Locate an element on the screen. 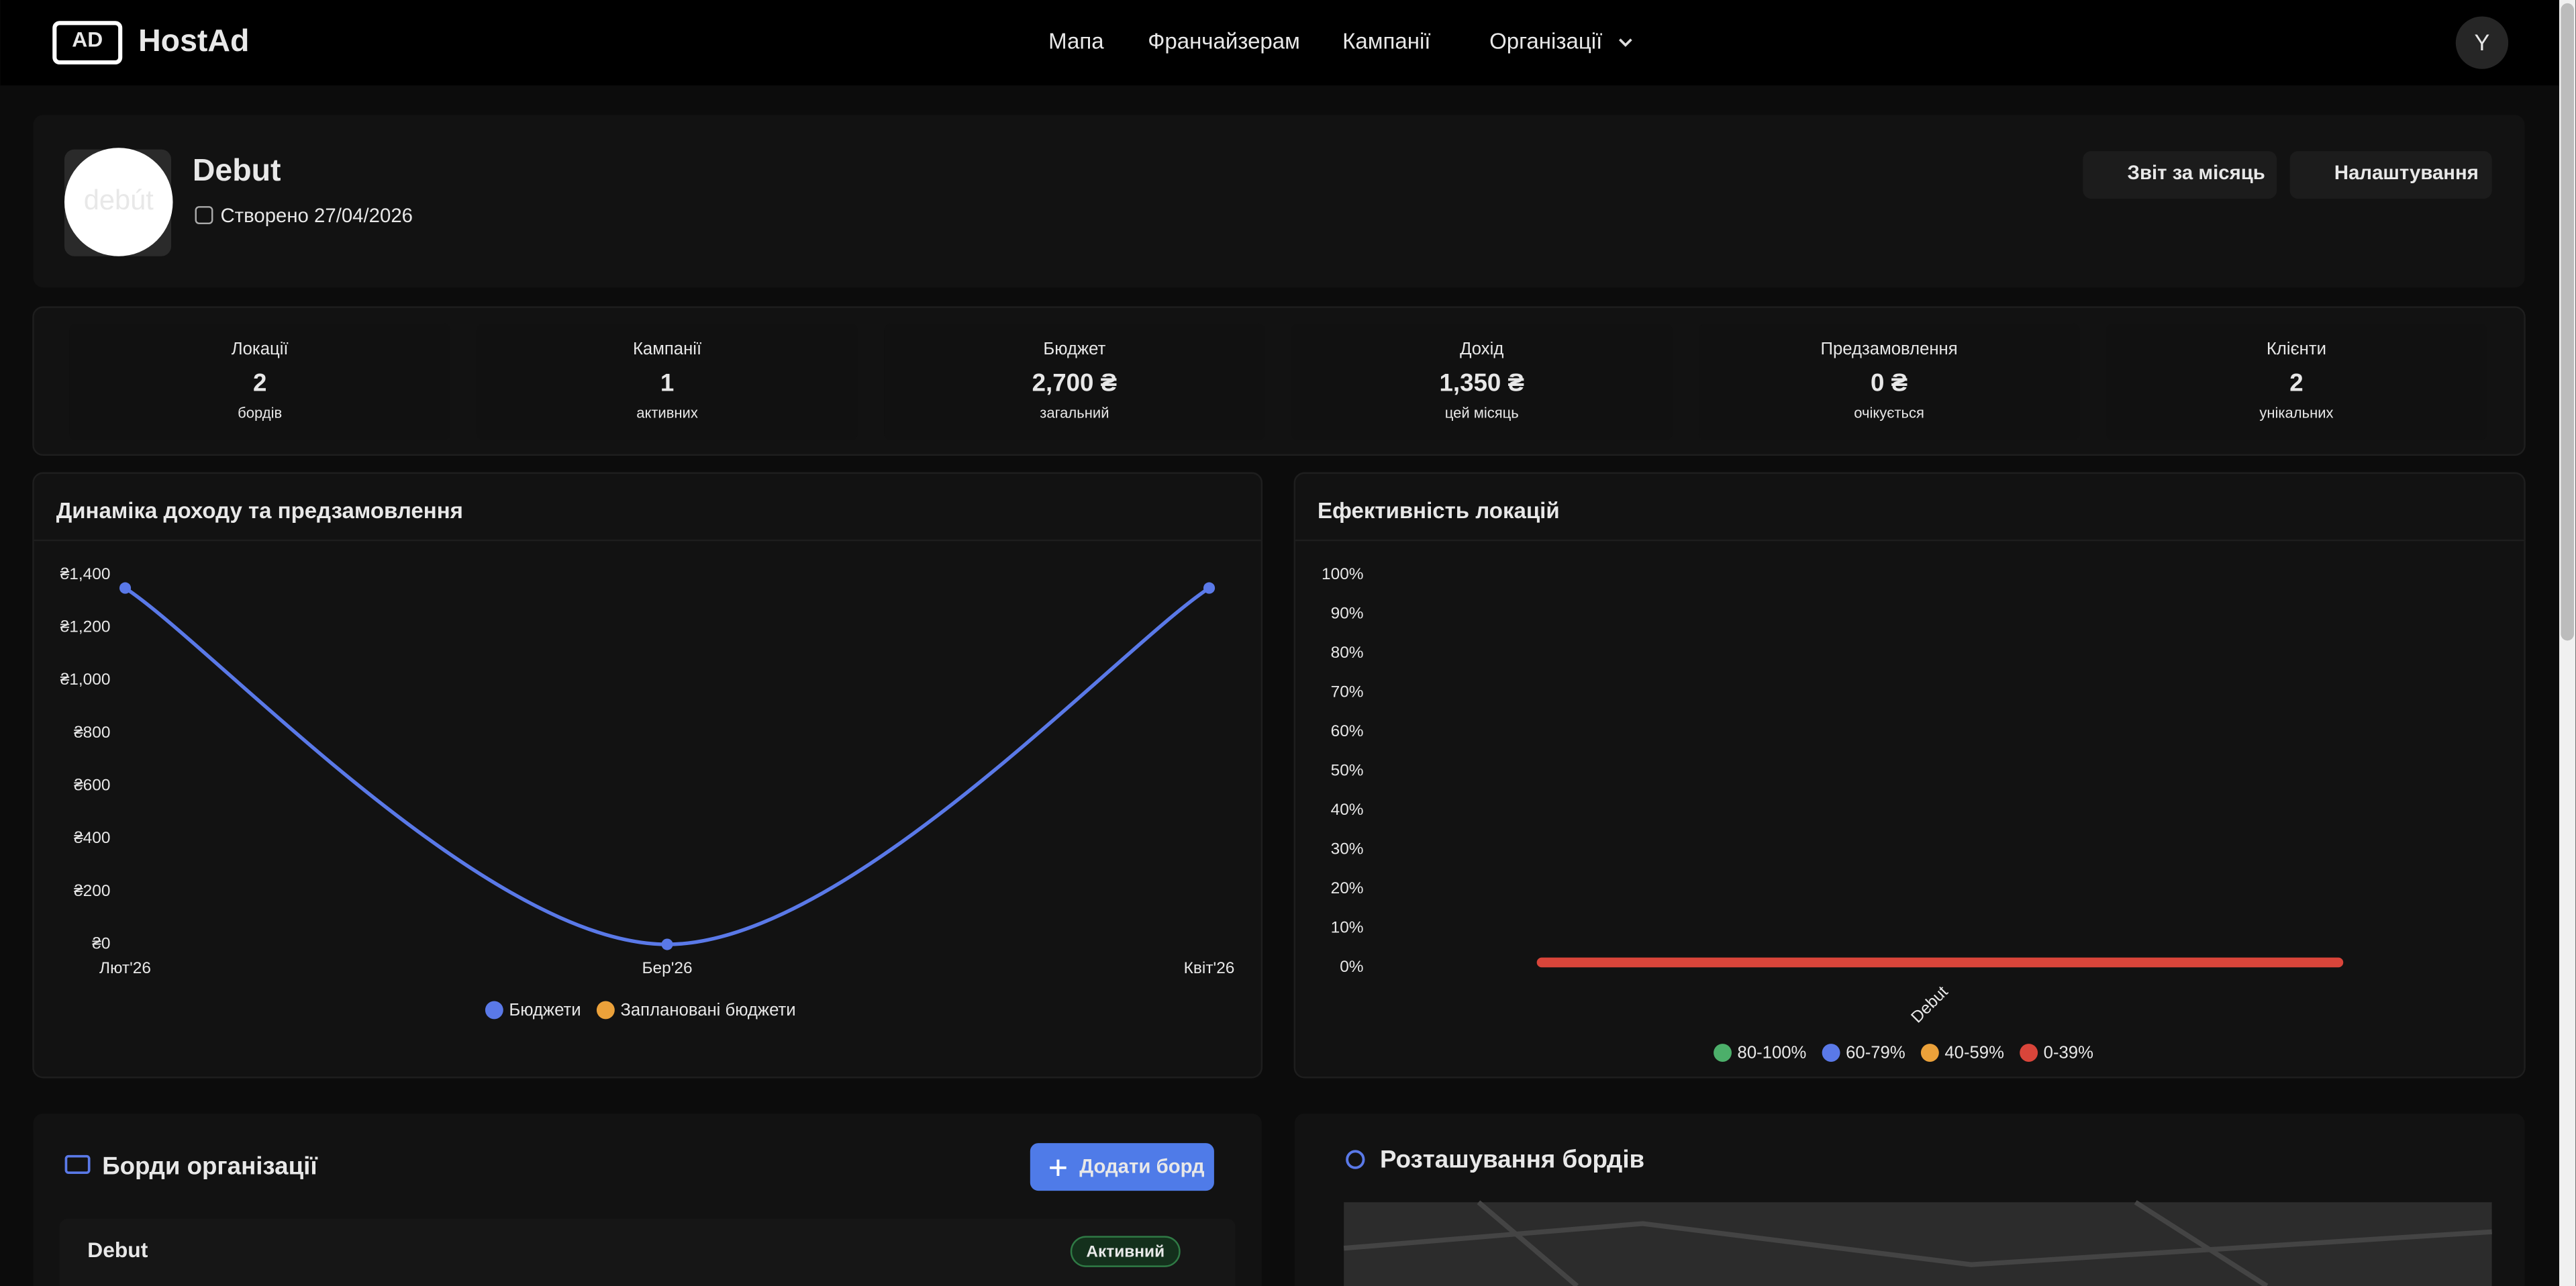 The image size is (2576, 1286). legend-label: 40-59% is located at coordinates (1974, 1053).